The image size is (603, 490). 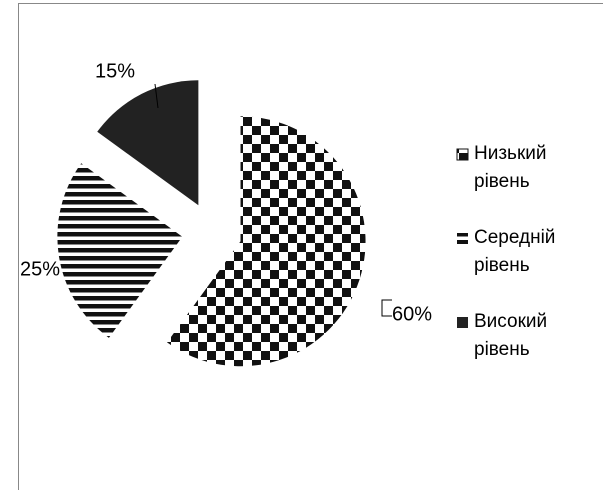 What do you see at coordinates (115, 71) in the screenshot?
I see `data-label: 15%` at bounding box center [115, 71].